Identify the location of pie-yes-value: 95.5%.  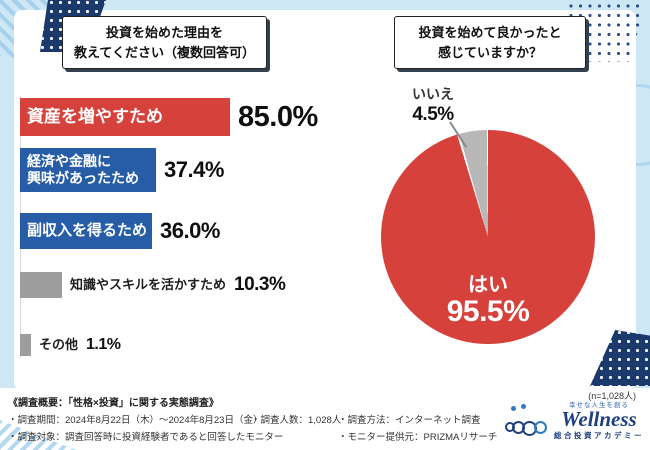
(488, 311).